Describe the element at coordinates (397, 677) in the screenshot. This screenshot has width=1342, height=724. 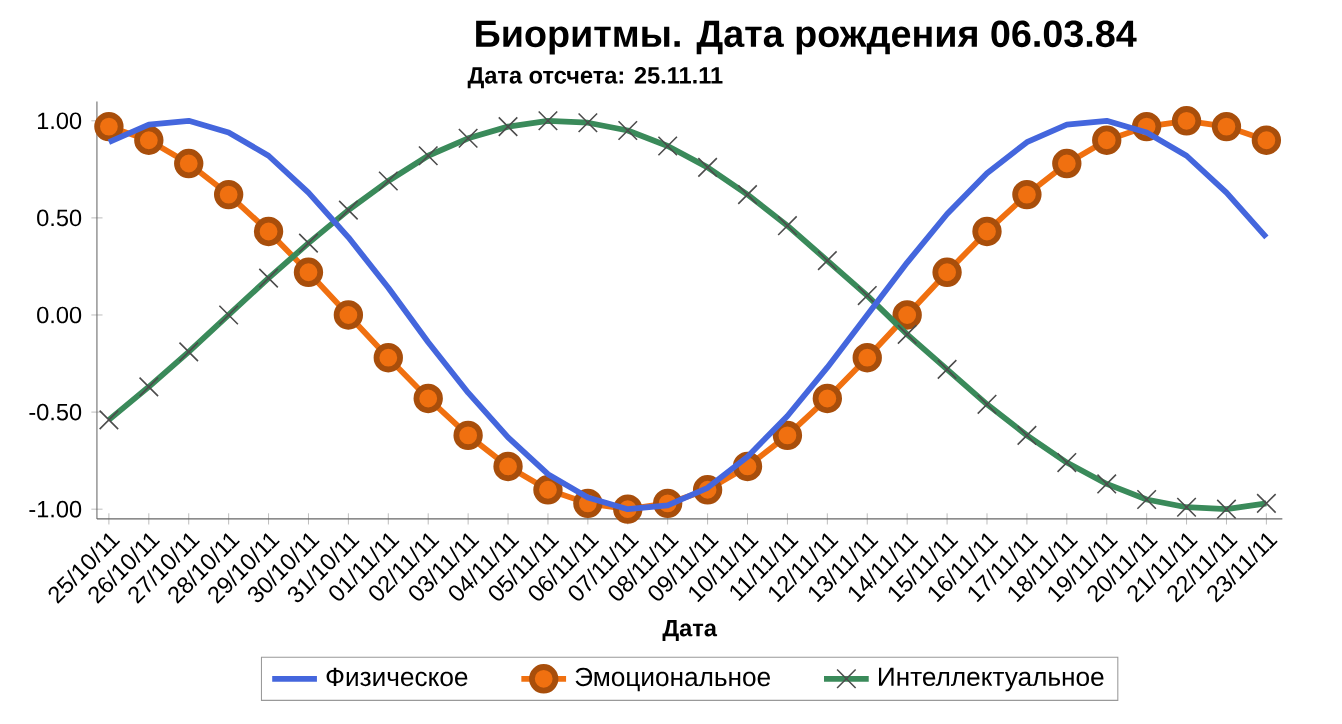
I see `legend-label: Физическое` at that location.